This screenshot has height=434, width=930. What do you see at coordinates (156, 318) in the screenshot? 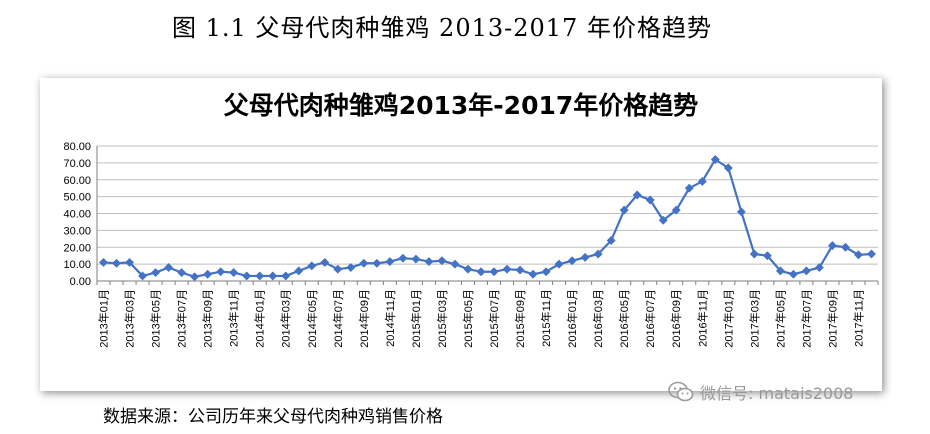
I see `x-tick-label: 2013年05月` at bounding box center [156, 318].